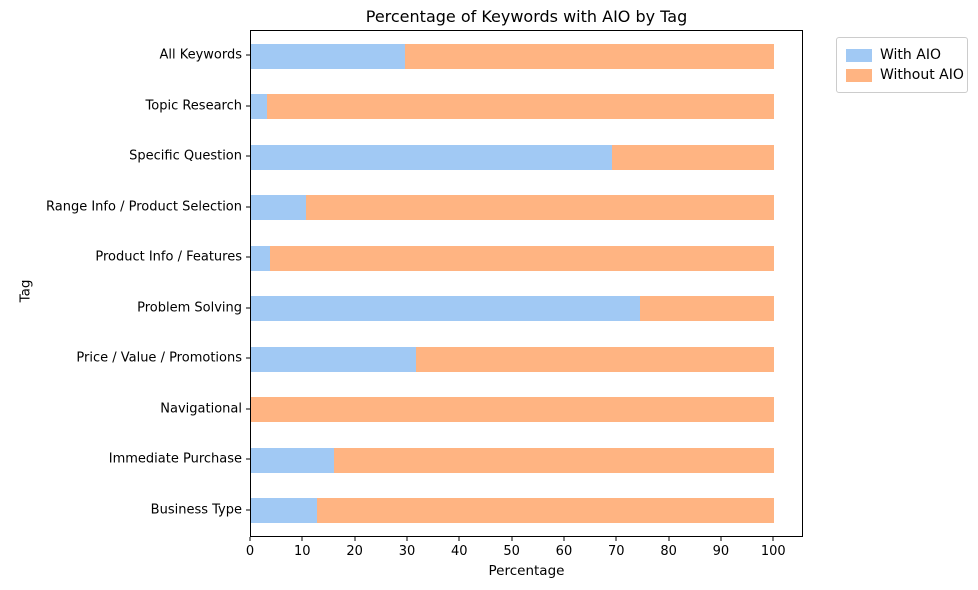 Image resolution: width=978 pixels, height=590 pixels. I want to click on y-tick-label: Range Info / Product Selection, so click(144, 207).